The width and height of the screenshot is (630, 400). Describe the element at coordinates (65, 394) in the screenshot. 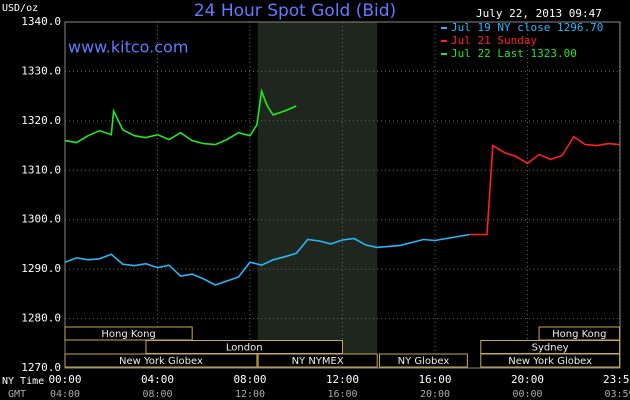

I see `x2-tick-label: 04:00` at that location.